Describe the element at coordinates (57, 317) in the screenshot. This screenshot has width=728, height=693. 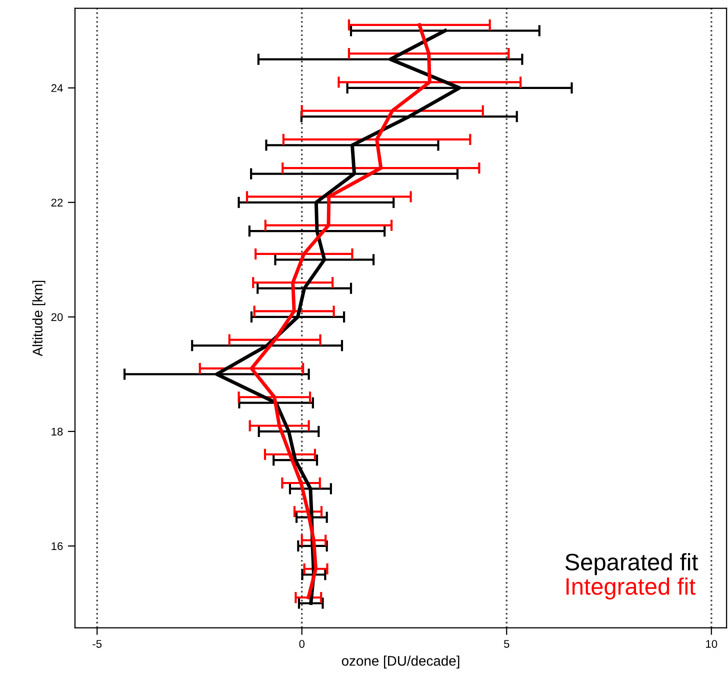
I see `y-tick-label: 20` at that location.